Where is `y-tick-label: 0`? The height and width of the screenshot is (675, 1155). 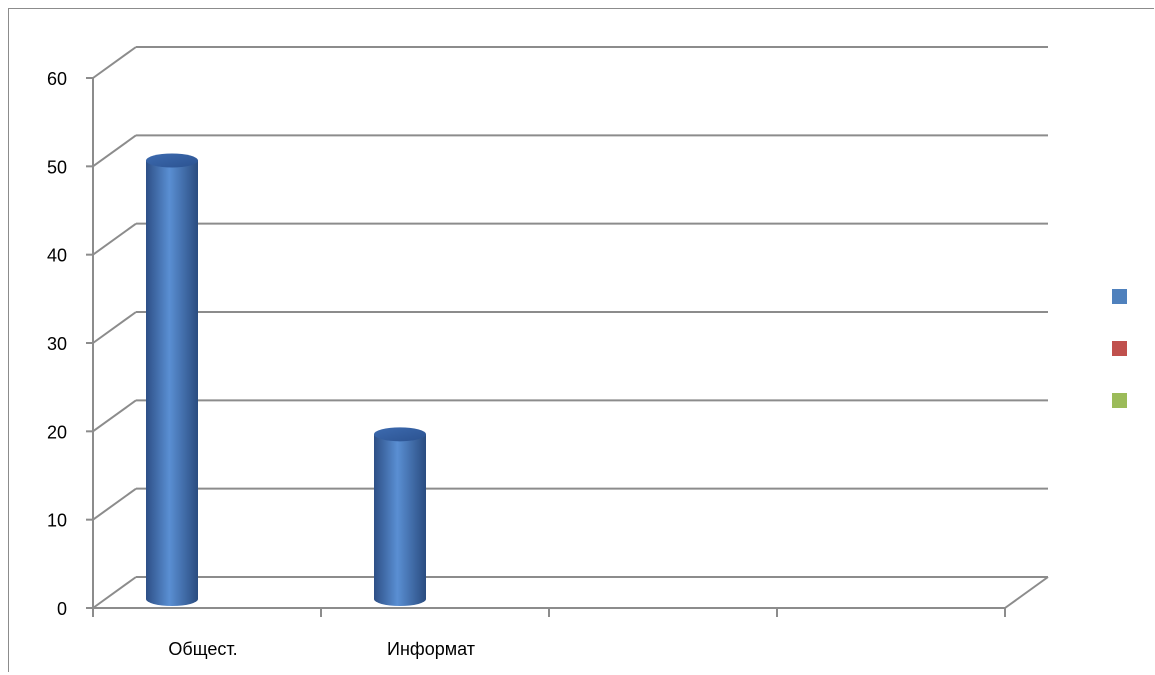
y-tick-label: 0 is located at coordinates (62, 609).